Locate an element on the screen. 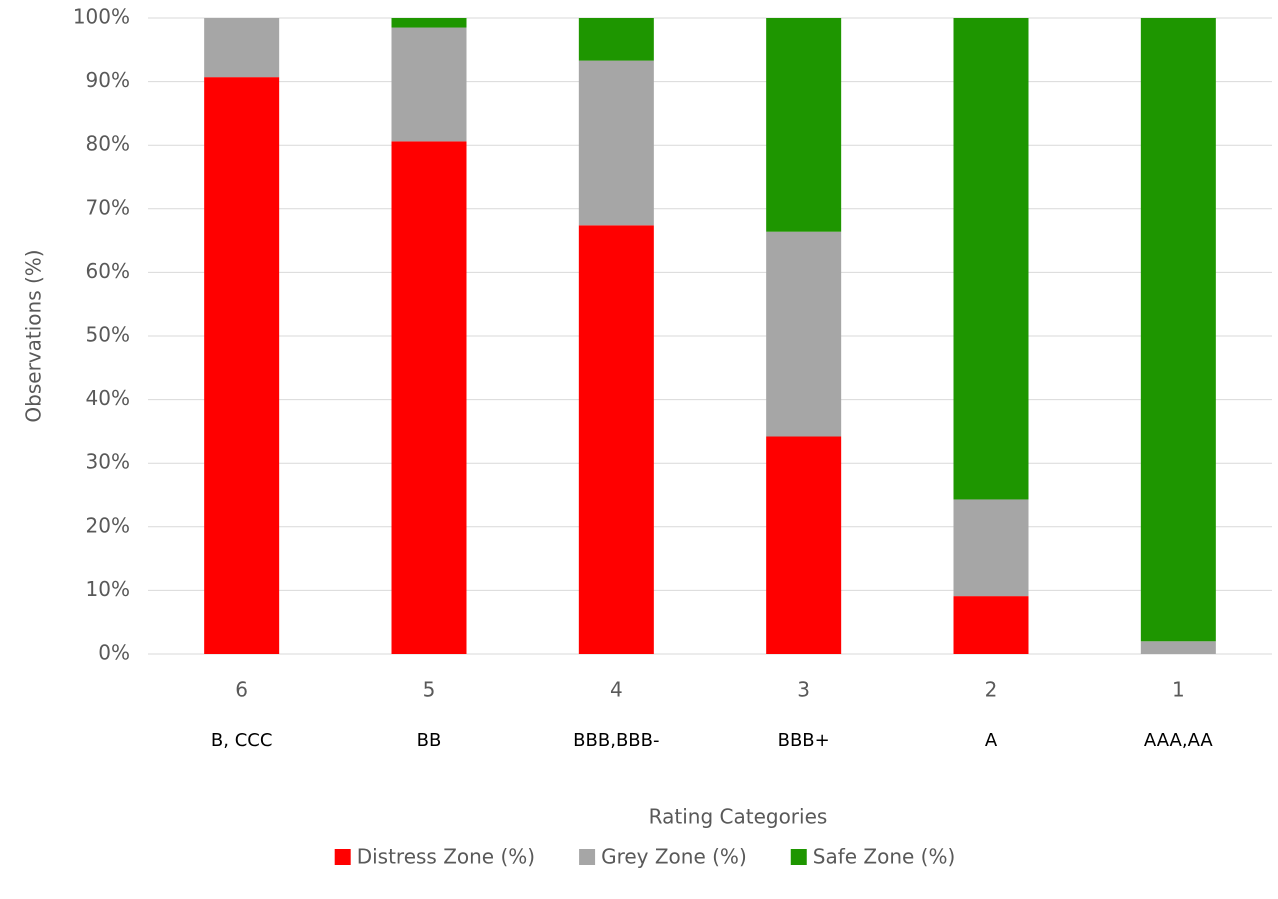 The width and height of the screenshot is (1278, 899). x-tick-label: 1 is located at coordinates (1178, 690).